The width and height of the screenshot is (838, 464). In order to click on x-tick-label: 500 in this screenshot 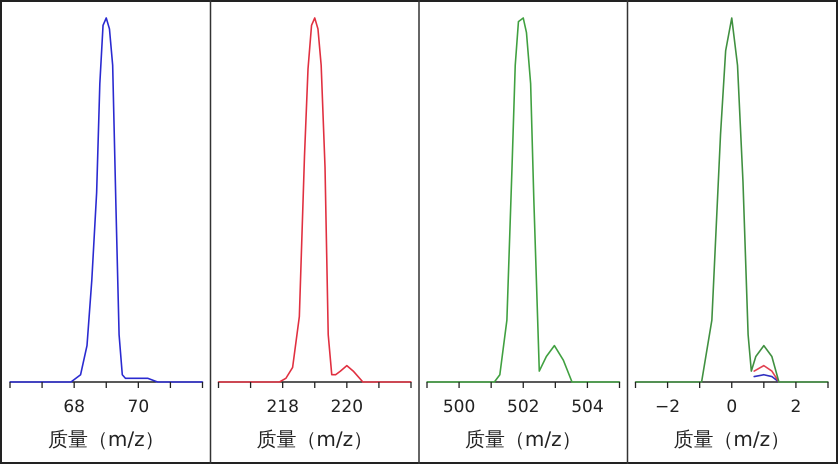, I will do `click(459, 407)`.